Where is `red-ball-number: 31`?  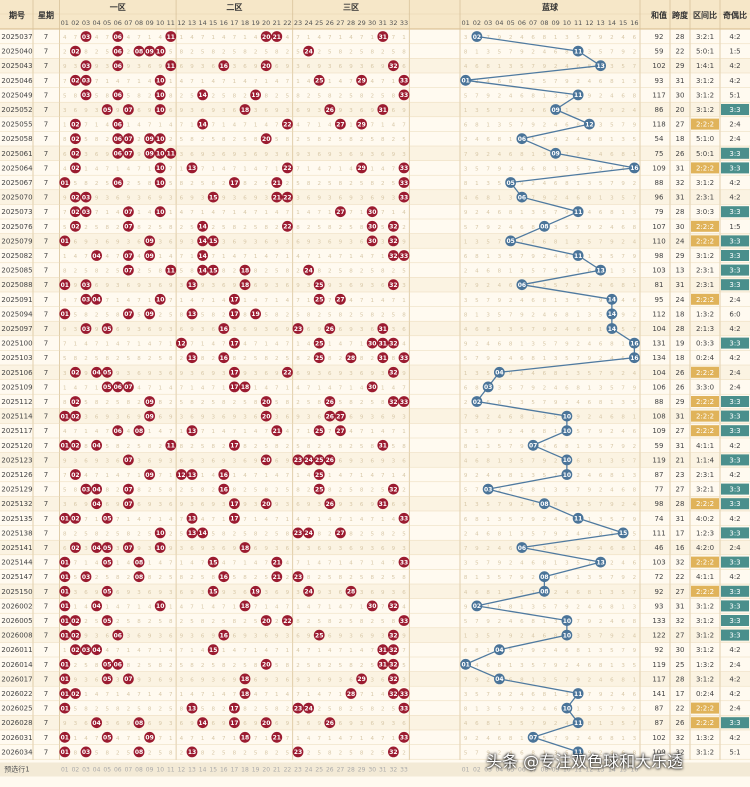
red-ball-number: 31 is located at coordinates (383, 37).